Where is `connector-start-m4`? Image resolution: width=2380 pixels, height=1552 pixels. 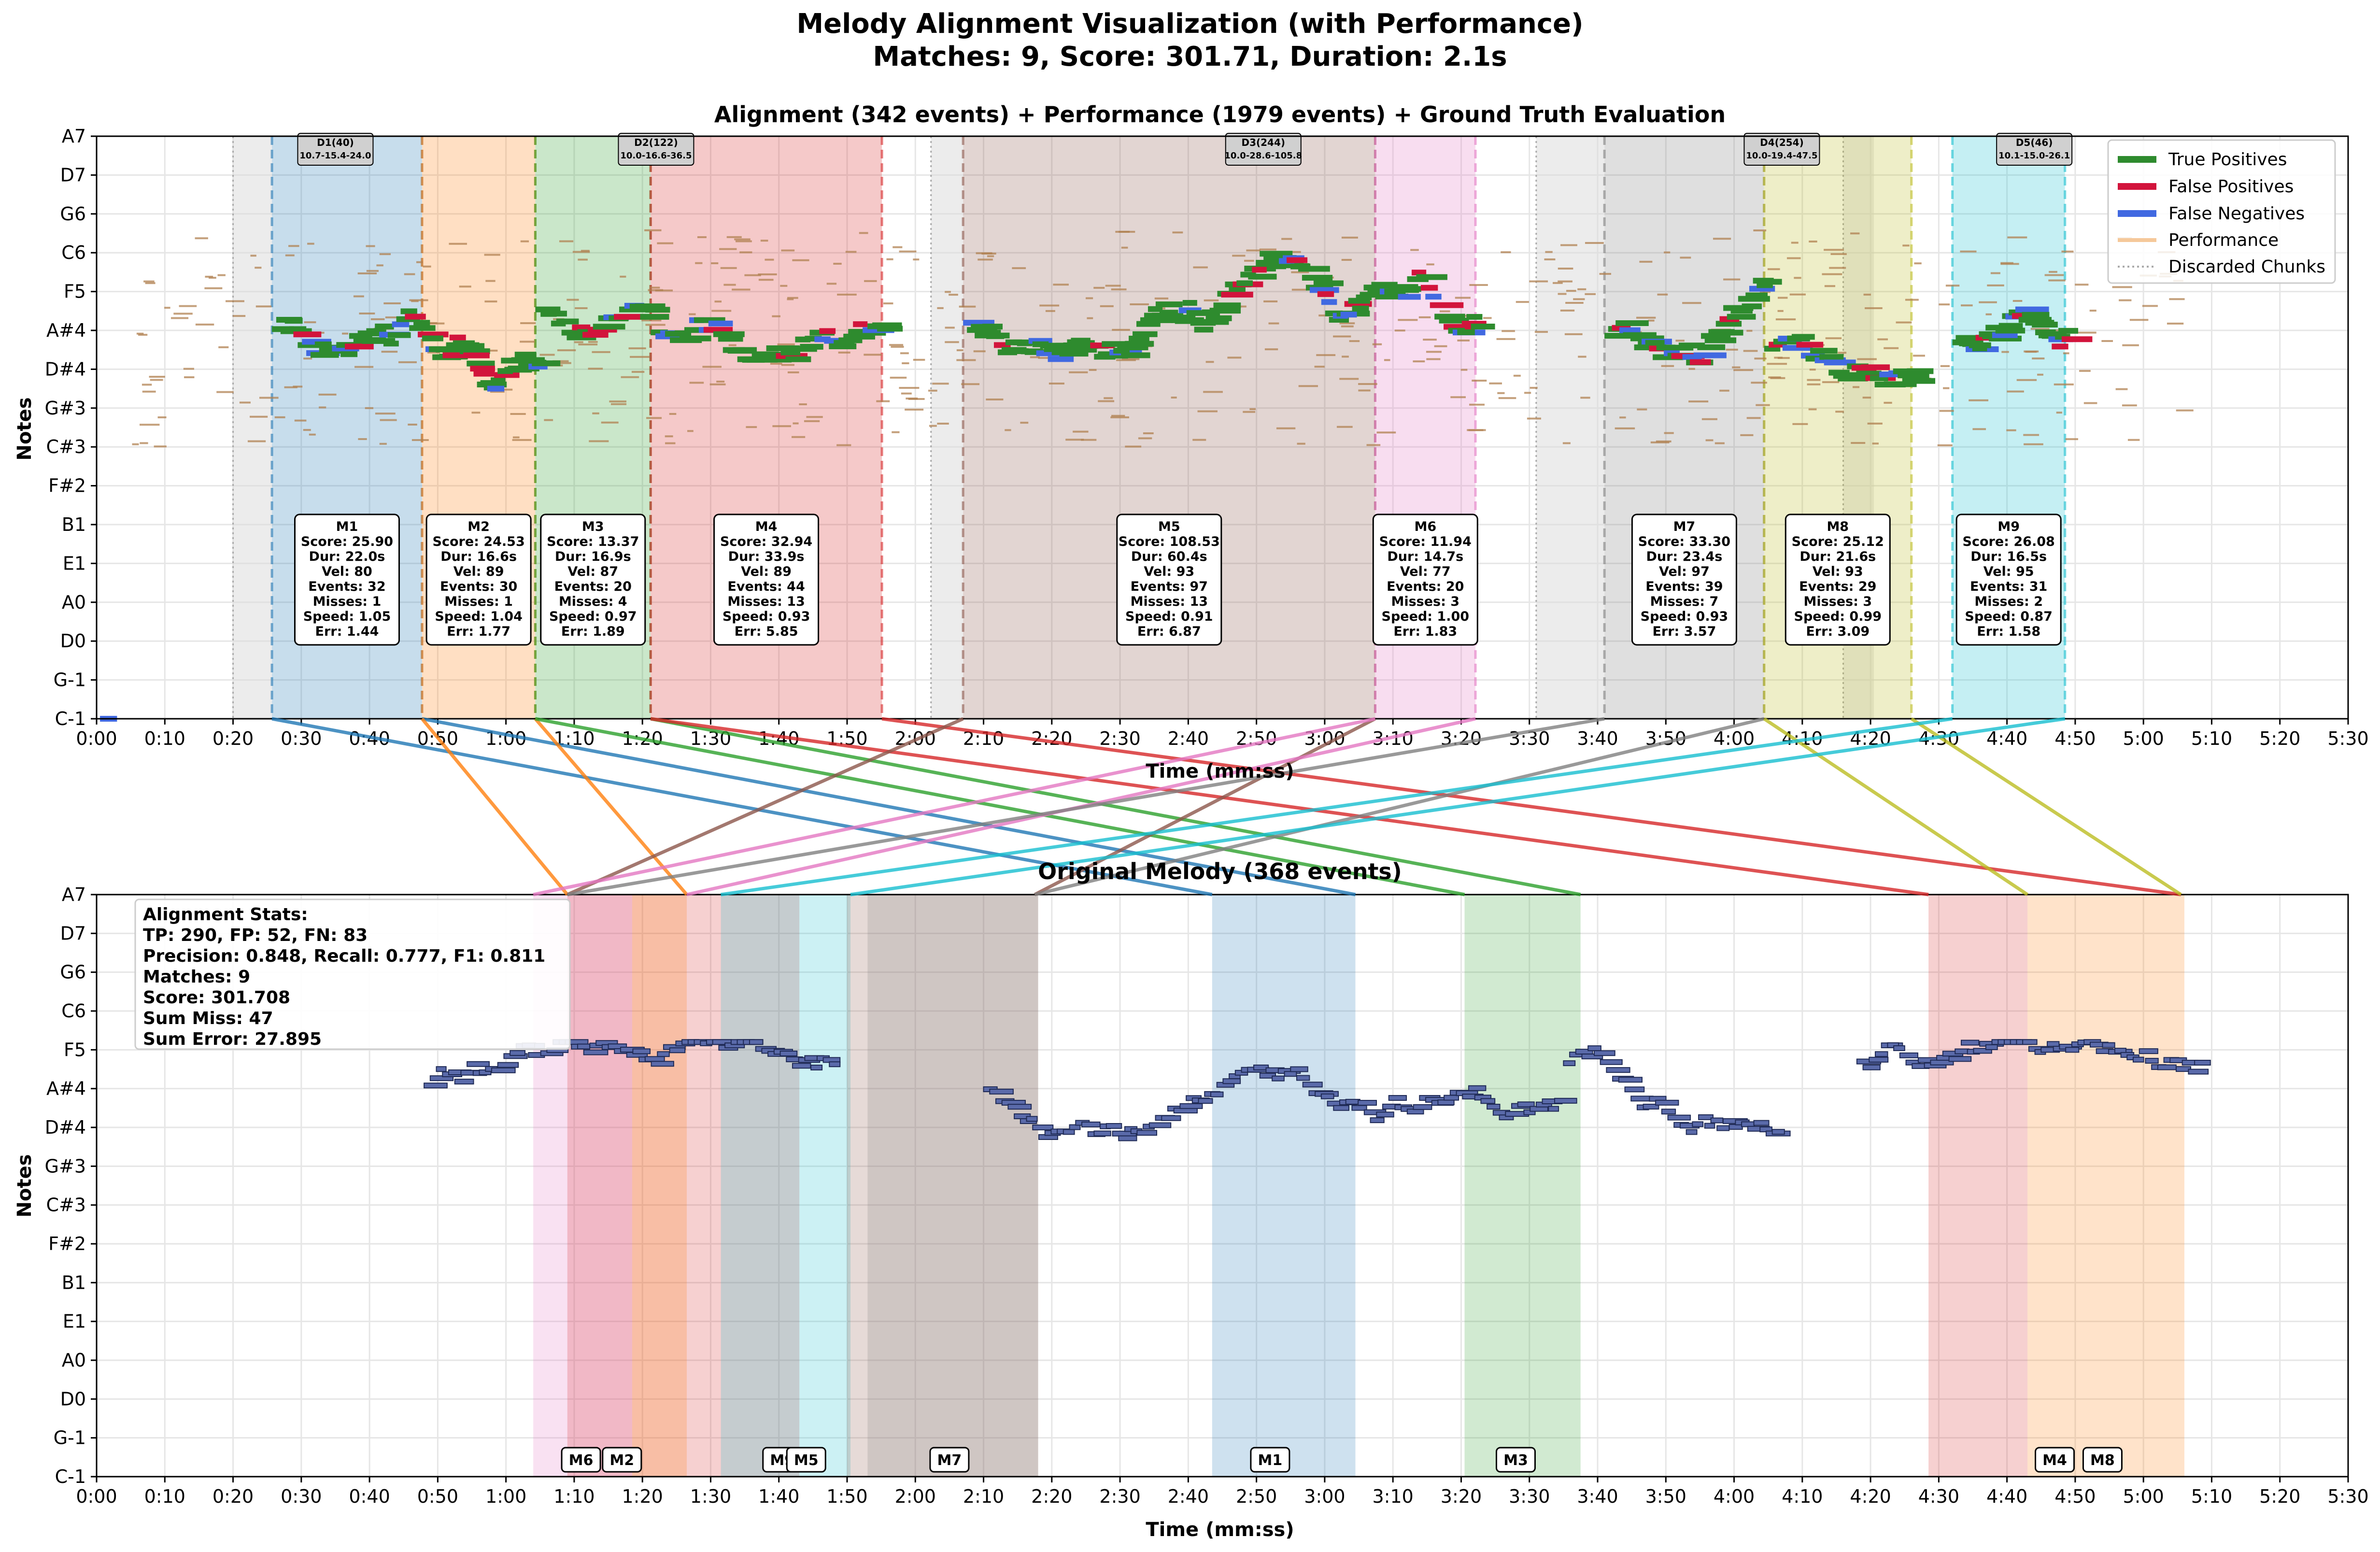
connector-start-m4 is located at coordinates (1290, 807).